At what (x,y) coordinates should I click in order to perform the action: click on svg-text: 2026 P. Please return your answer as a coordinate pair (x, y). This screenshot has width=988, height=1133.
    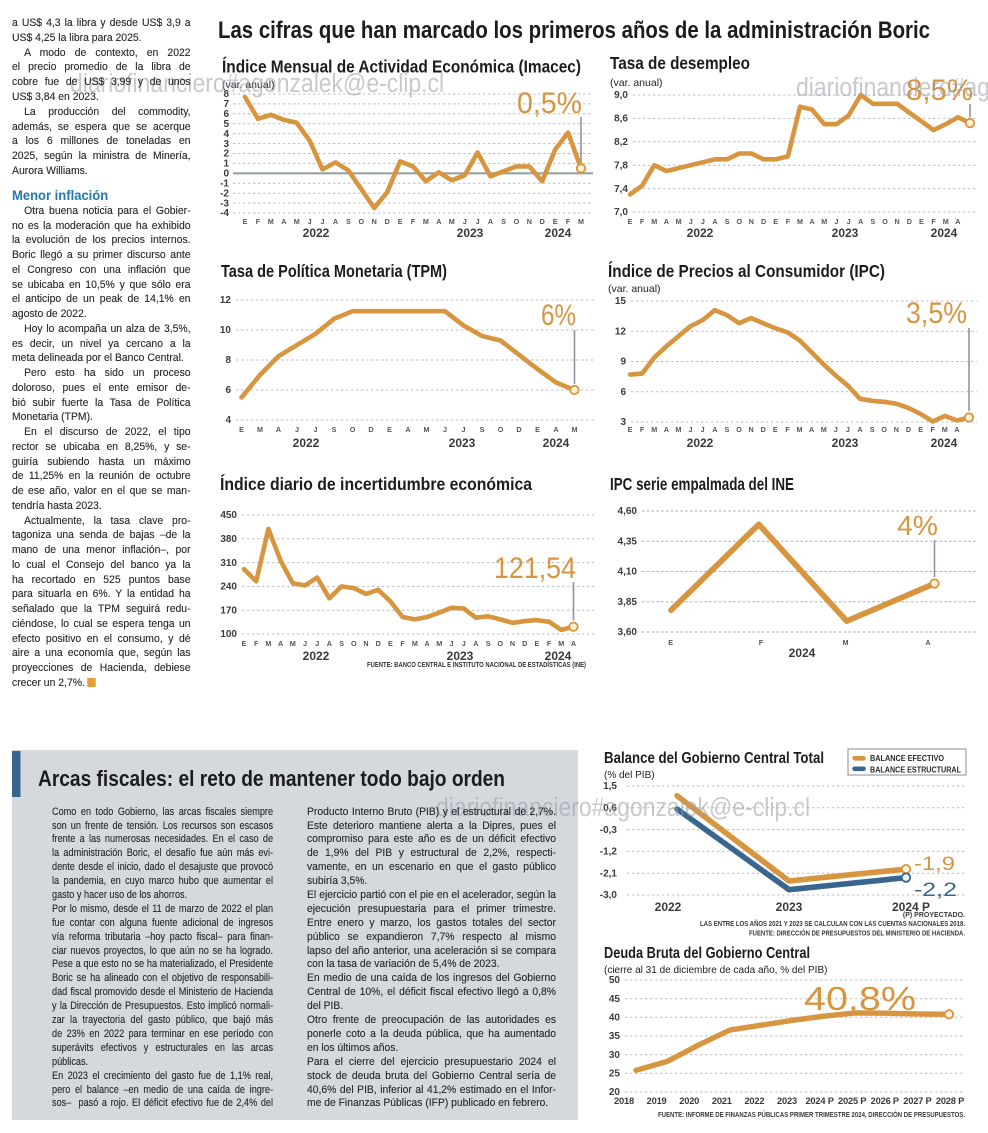
    Looking at the image, I should click on (885, 1101).